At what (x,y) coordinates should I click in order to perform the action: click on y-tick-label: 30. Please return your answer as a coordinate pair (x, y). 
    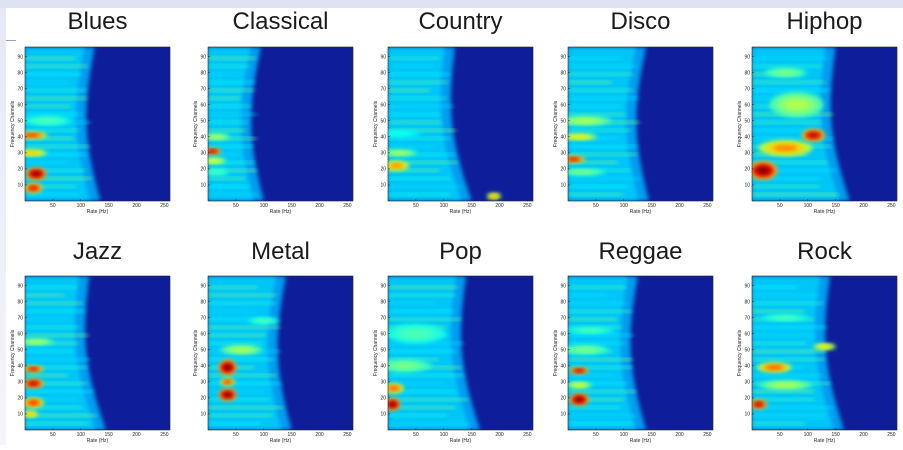
    Looking at the image, I should click on (563, 154).